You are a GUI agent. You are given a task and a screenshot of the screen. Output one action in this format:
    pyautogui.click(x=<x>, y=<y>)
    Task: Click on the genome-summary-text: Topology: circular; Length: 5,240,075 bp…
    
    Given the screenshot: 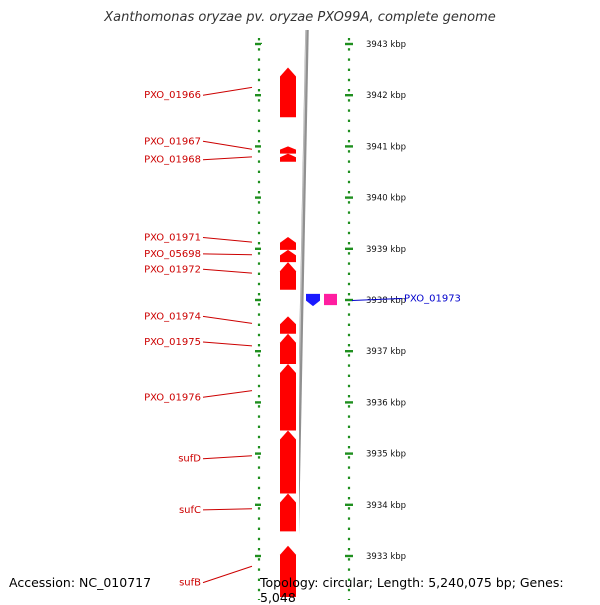 What is the action you would take?
    pyautogui.click(x=412, y=590)
    